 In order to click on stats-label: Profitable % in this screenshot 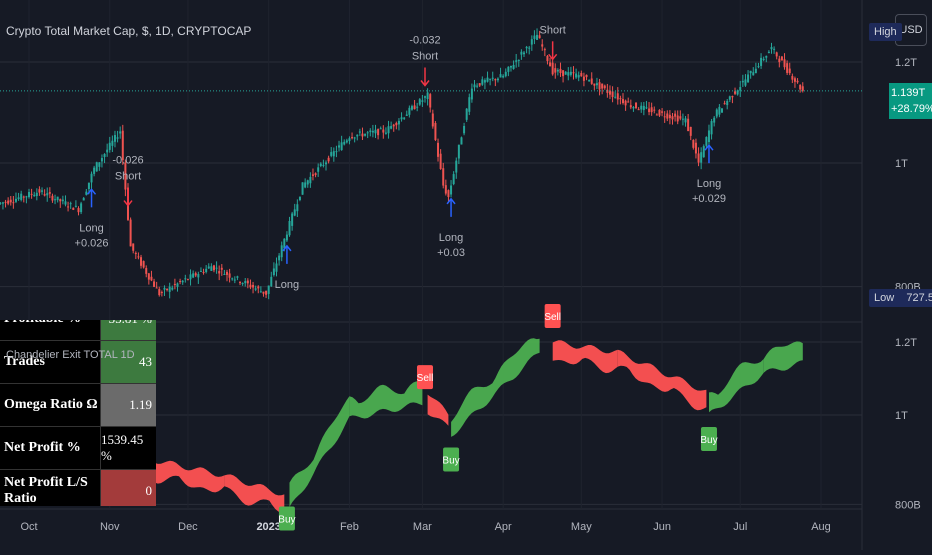, I will do `click(50, 330)`.